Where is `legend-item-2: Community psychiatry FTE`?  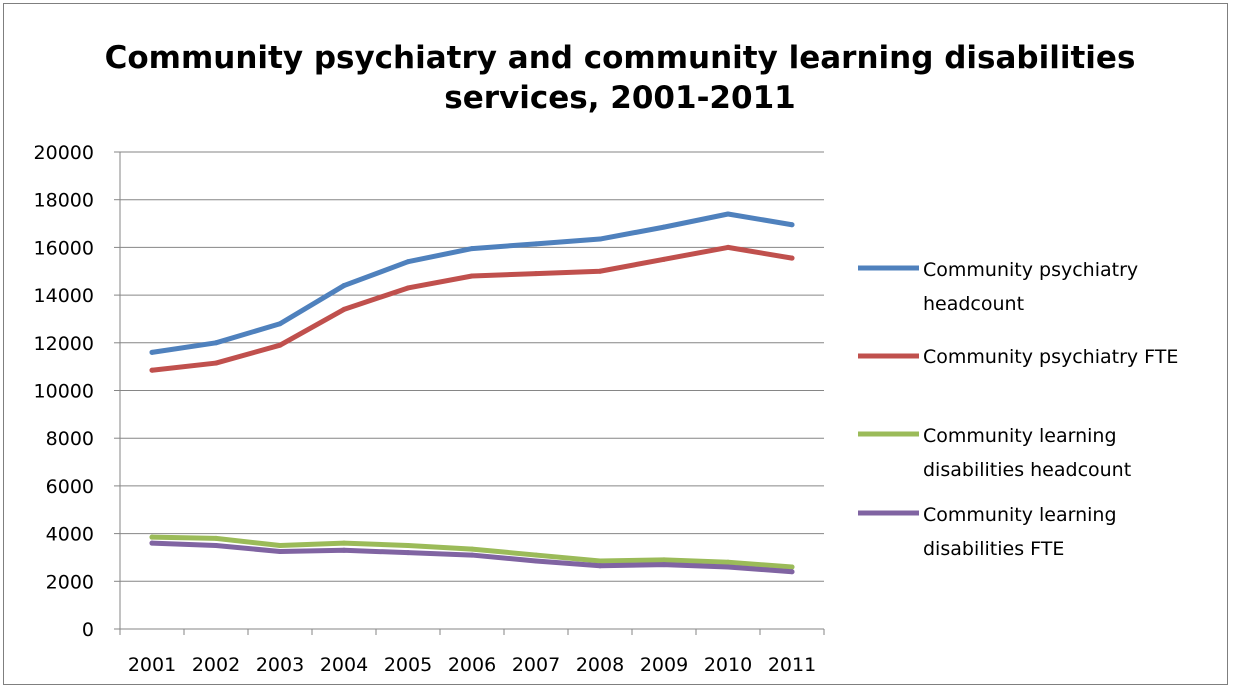 legend-item-2: Community psychiatry FTE is located at coordinates (1018, 357).